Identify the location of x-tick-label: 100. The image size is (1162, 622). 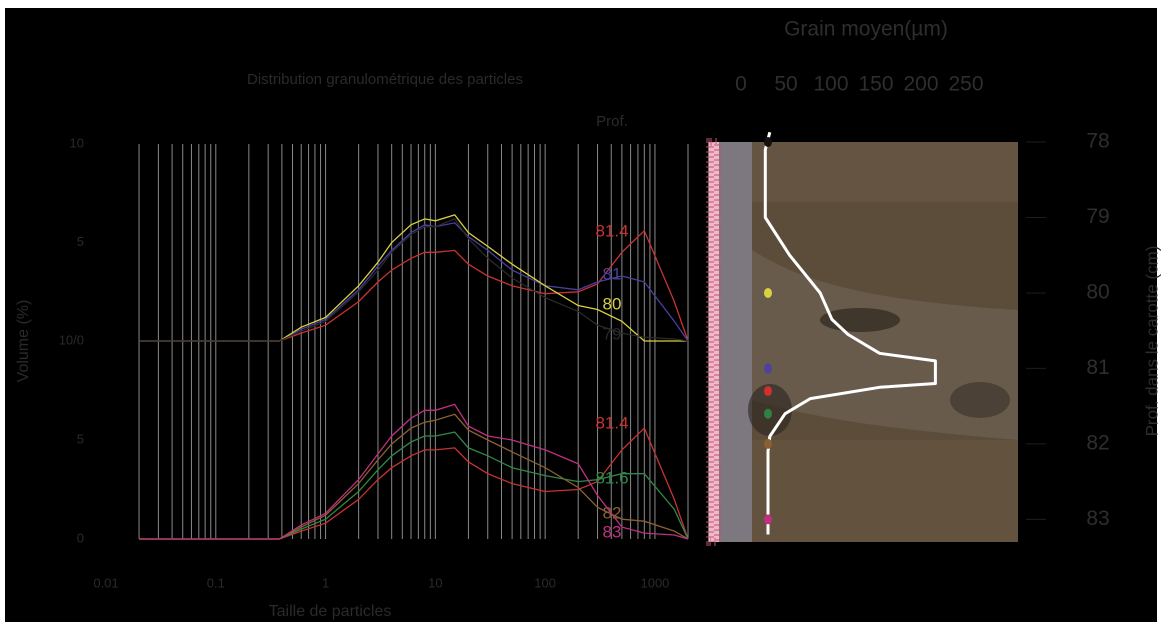
(545, 582).